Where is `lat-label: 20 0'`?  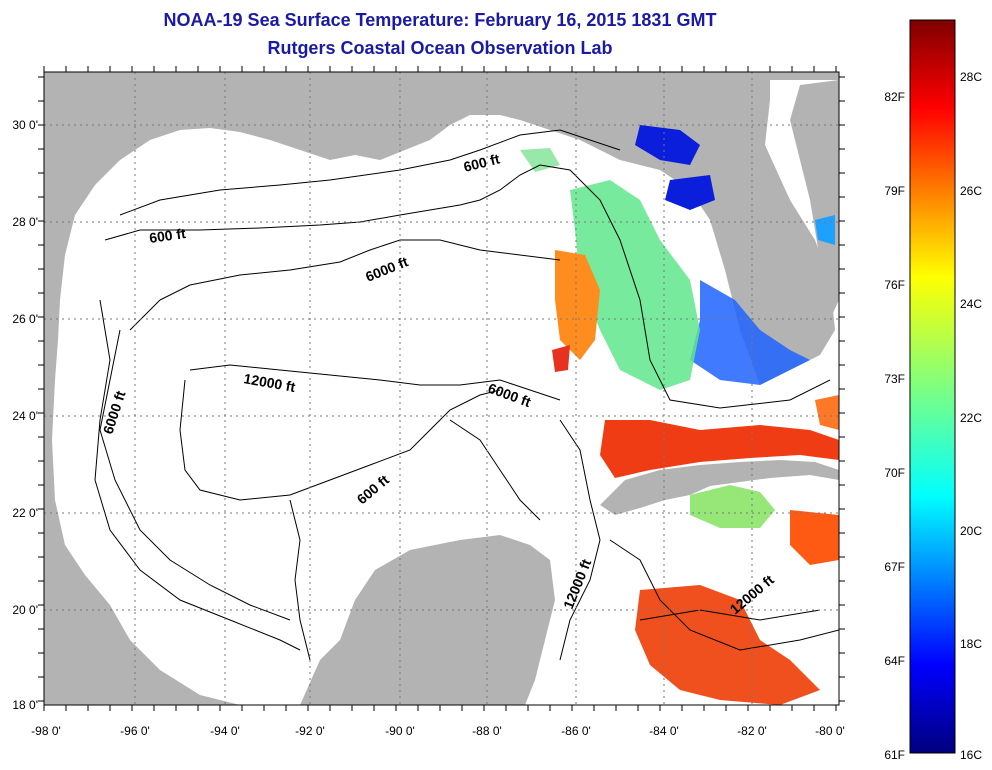
lat-label: 20 0' is located at coordinates (25, 610).